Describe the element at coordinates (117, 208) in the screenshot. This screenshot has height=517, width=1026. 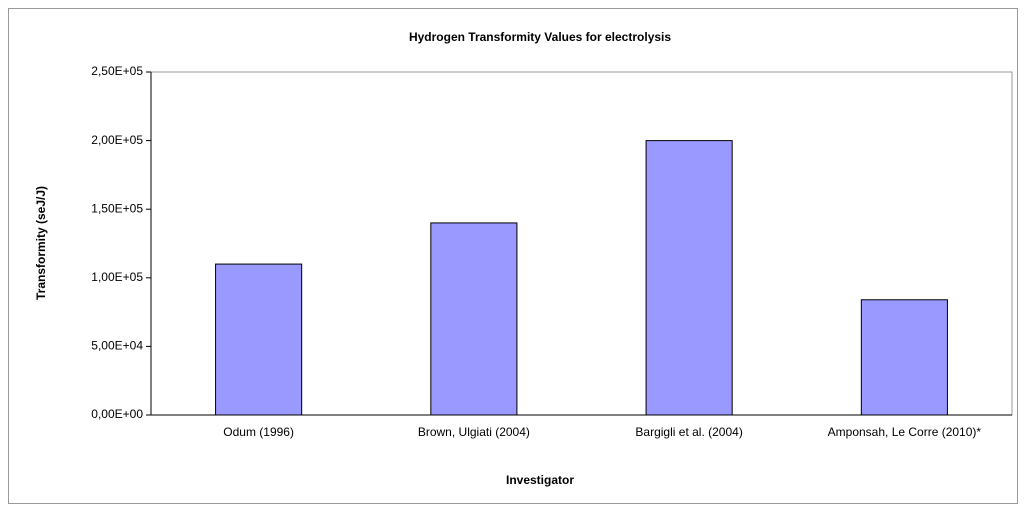
I see `y-tick-label: 1,50E+05` at that location.